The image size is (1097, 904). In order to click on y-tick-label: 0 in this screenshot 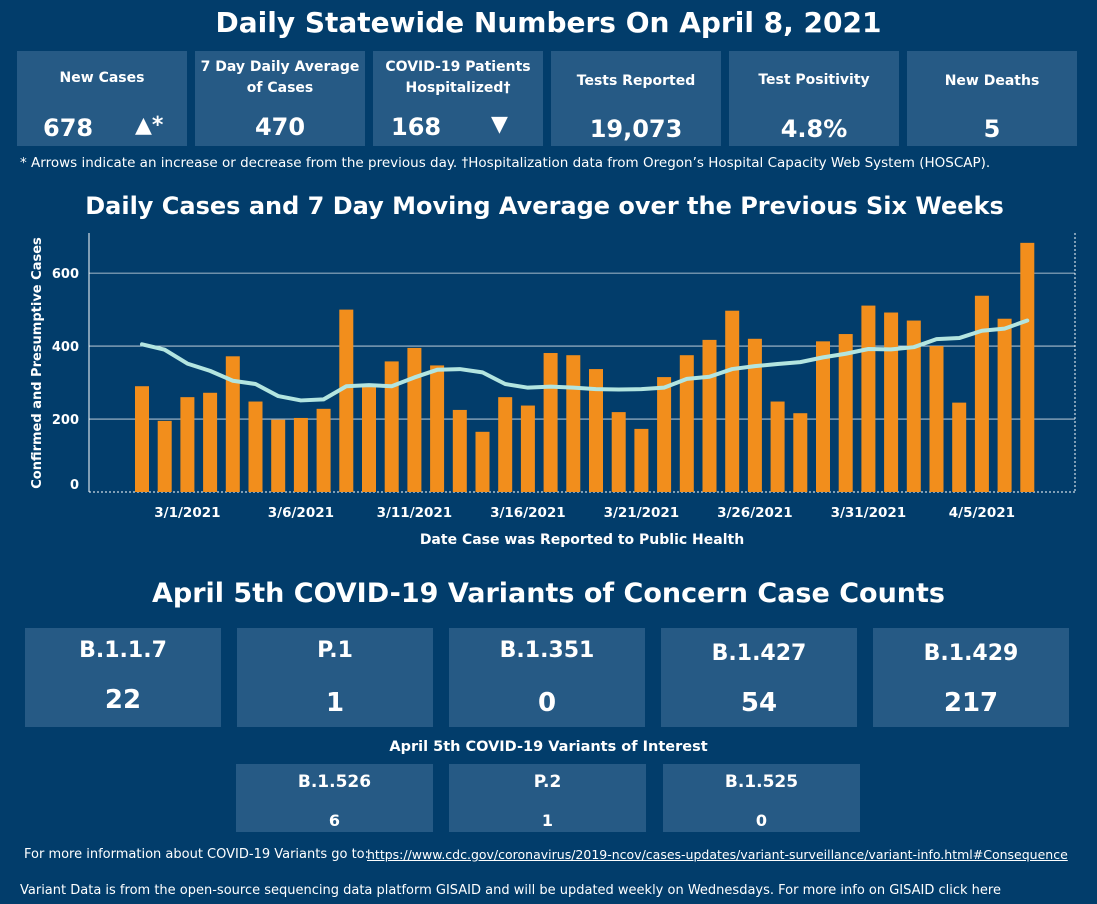, I will do `click(74, 485)`.